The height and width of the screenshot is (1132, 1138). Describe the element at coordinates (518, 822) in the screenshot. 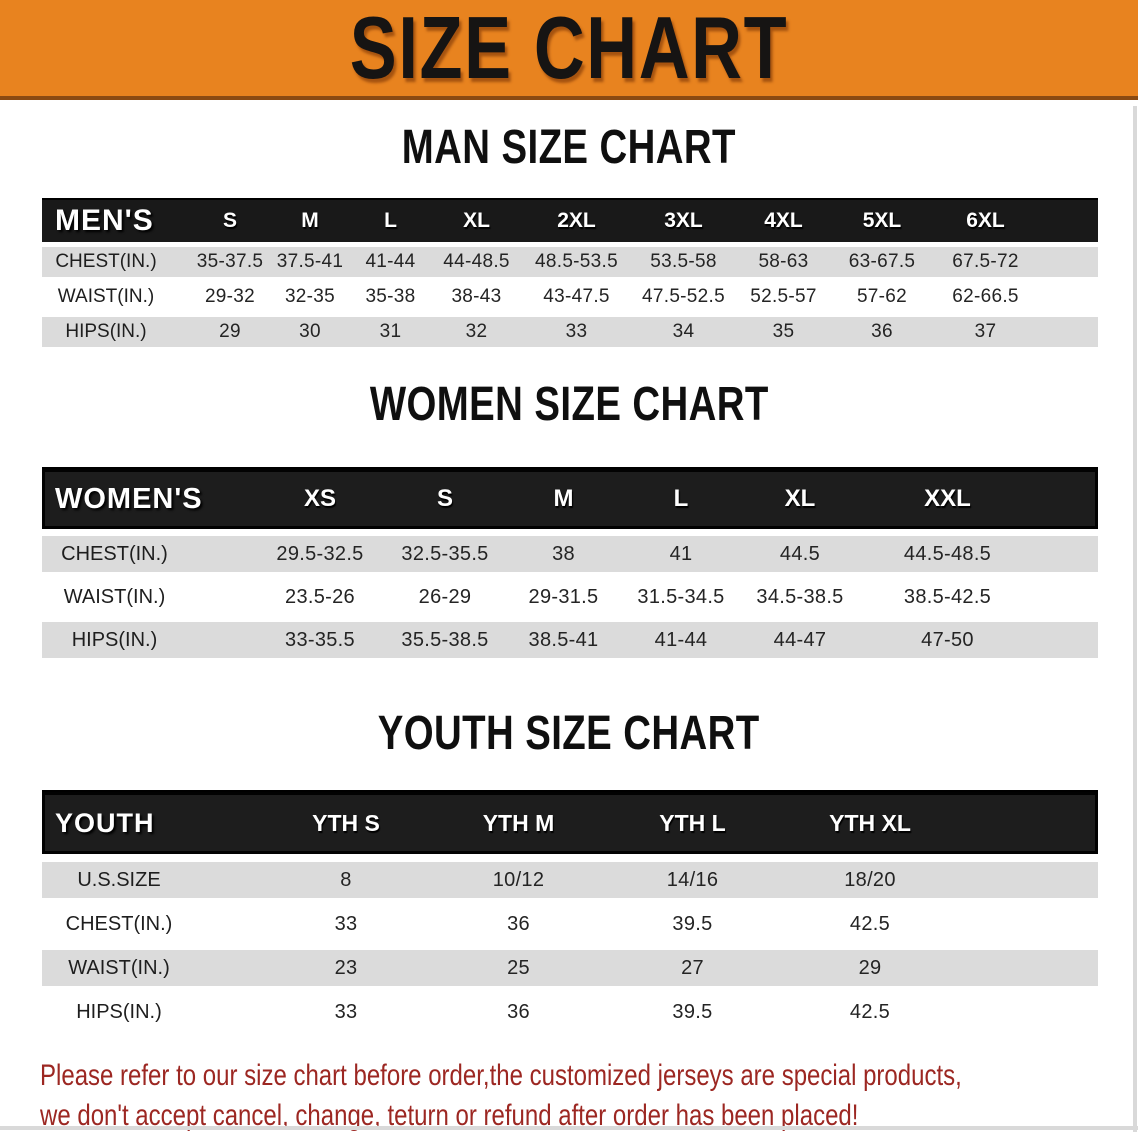

I see `column-header-yth-m: YTH M` at that location.